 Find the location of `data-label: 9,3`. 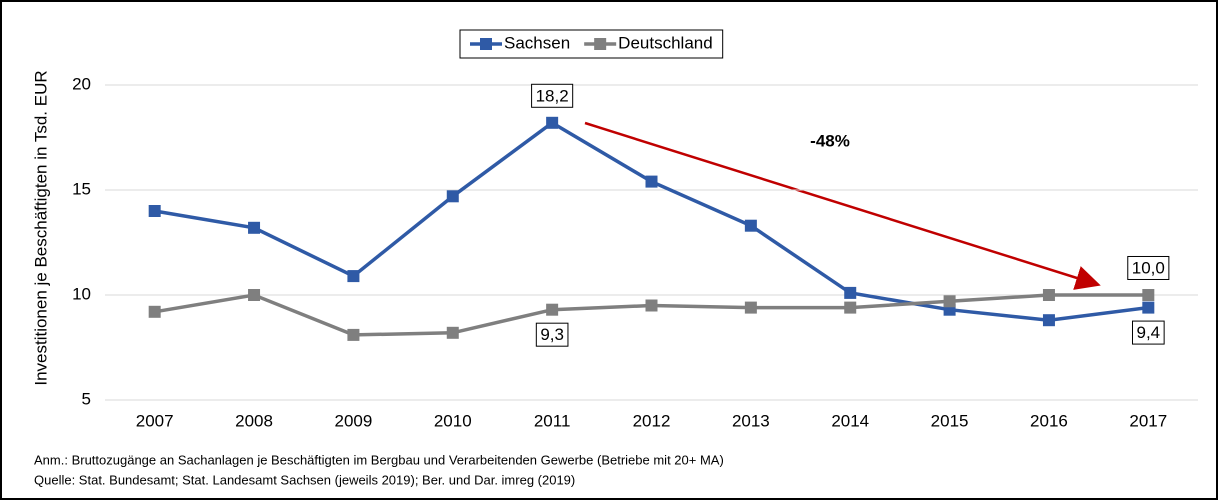

data-label: 9,3 is located at coordinates (552, 334).